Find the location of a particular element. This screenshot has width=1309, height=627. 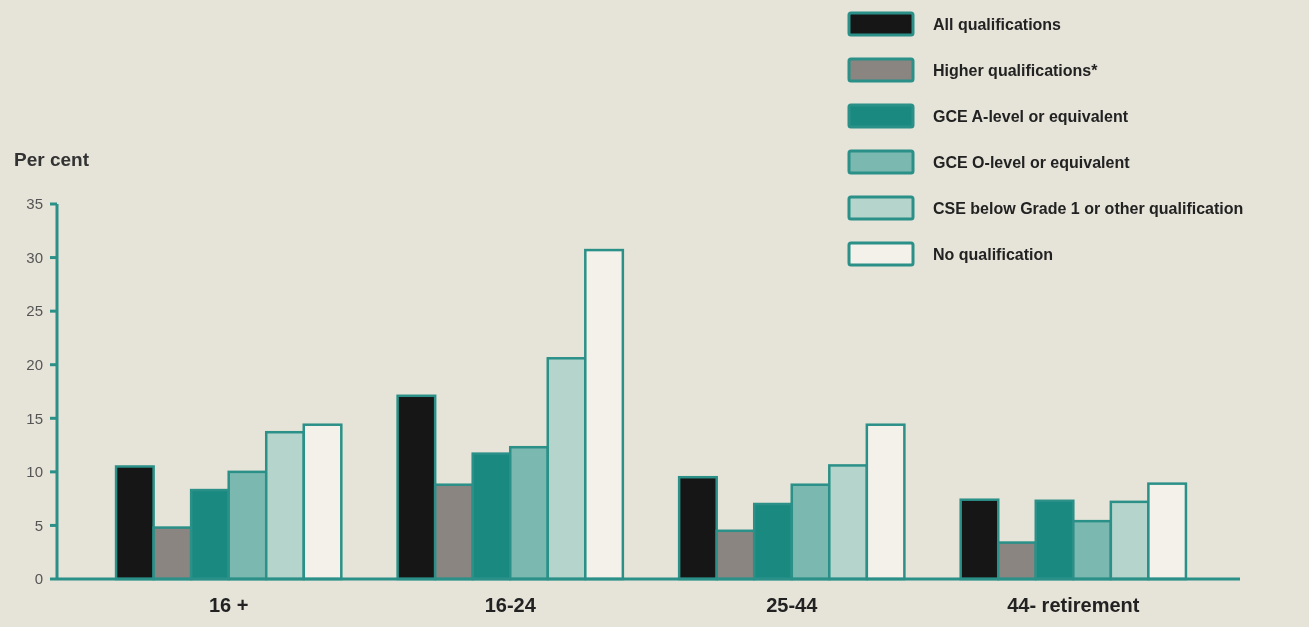

y-tick-label: 25 is located at coordinates (34, 311).